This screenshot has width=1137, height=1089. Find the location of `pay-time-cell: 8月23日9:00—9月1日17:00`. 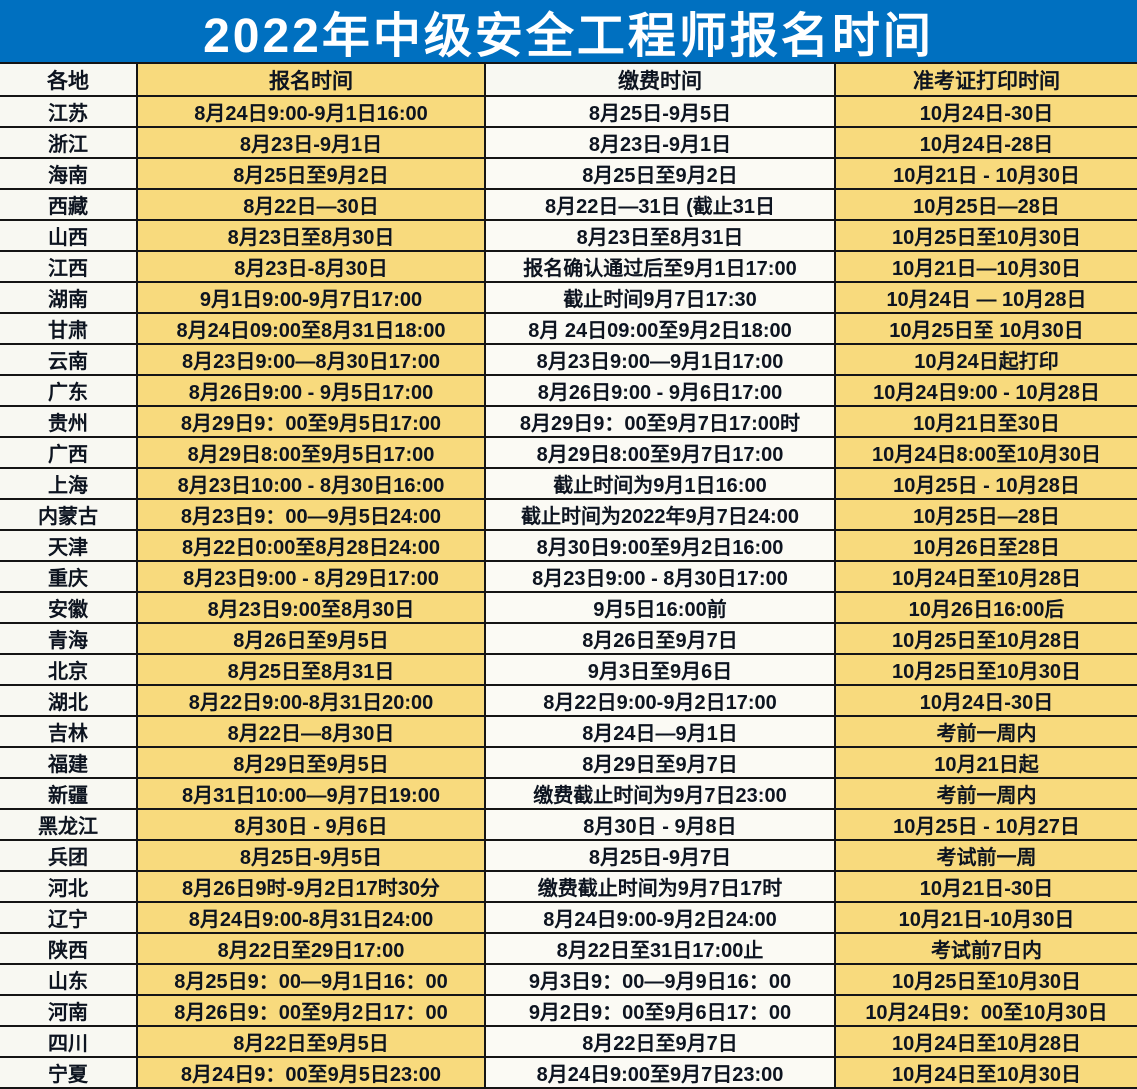

pay-time-cell: 8月23日9:00—9月1日17:00 is located at coordinates (660, 359).